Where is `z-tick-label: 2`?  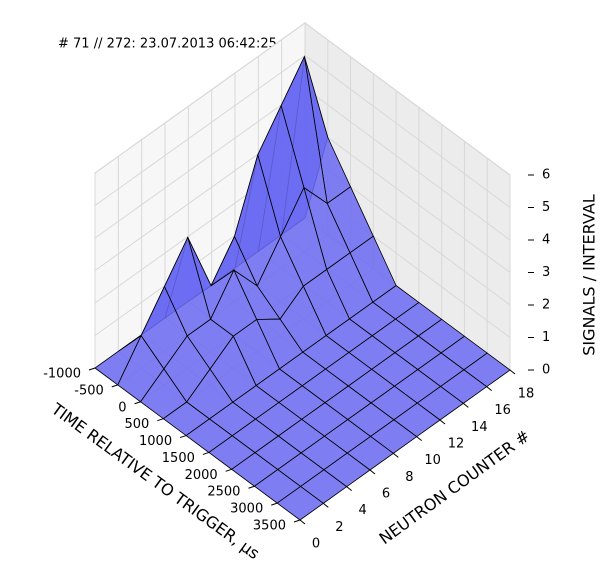 z-tick-label: 2 is located at coordinates (546, 305).